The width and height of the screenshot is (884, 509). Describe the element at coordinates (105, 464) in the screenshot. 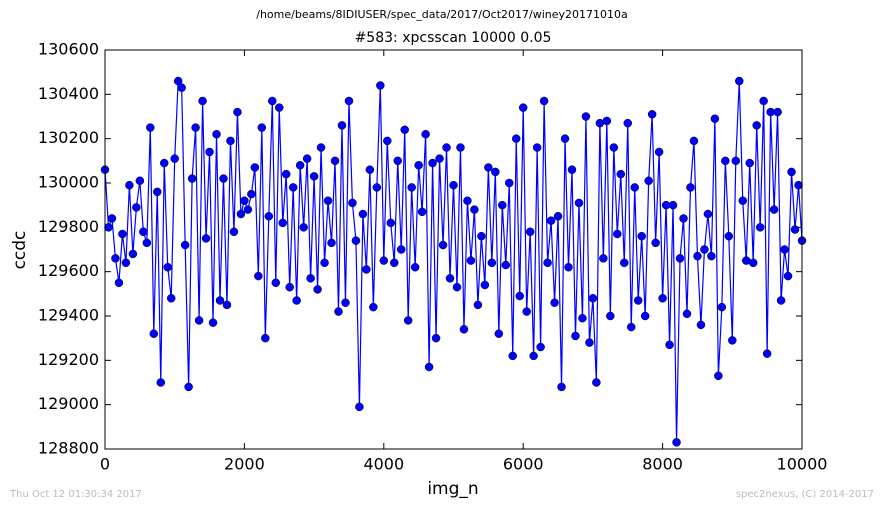

I see `x-tick-label: 0` at that location.